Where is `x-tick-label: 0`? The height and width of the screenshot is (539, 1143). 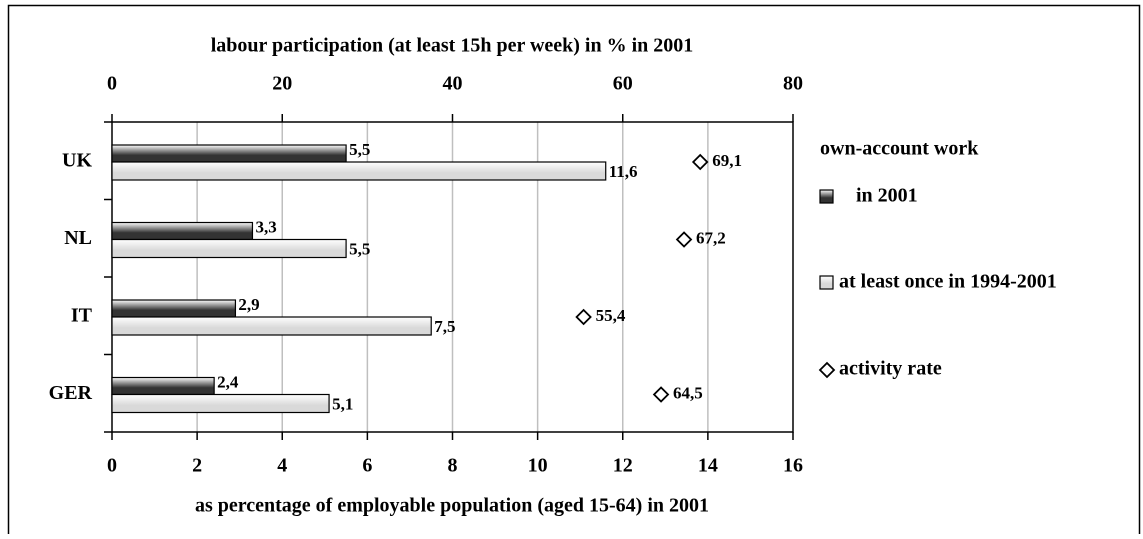
x-tick-label: 0 is located at coordinates (112, 466).